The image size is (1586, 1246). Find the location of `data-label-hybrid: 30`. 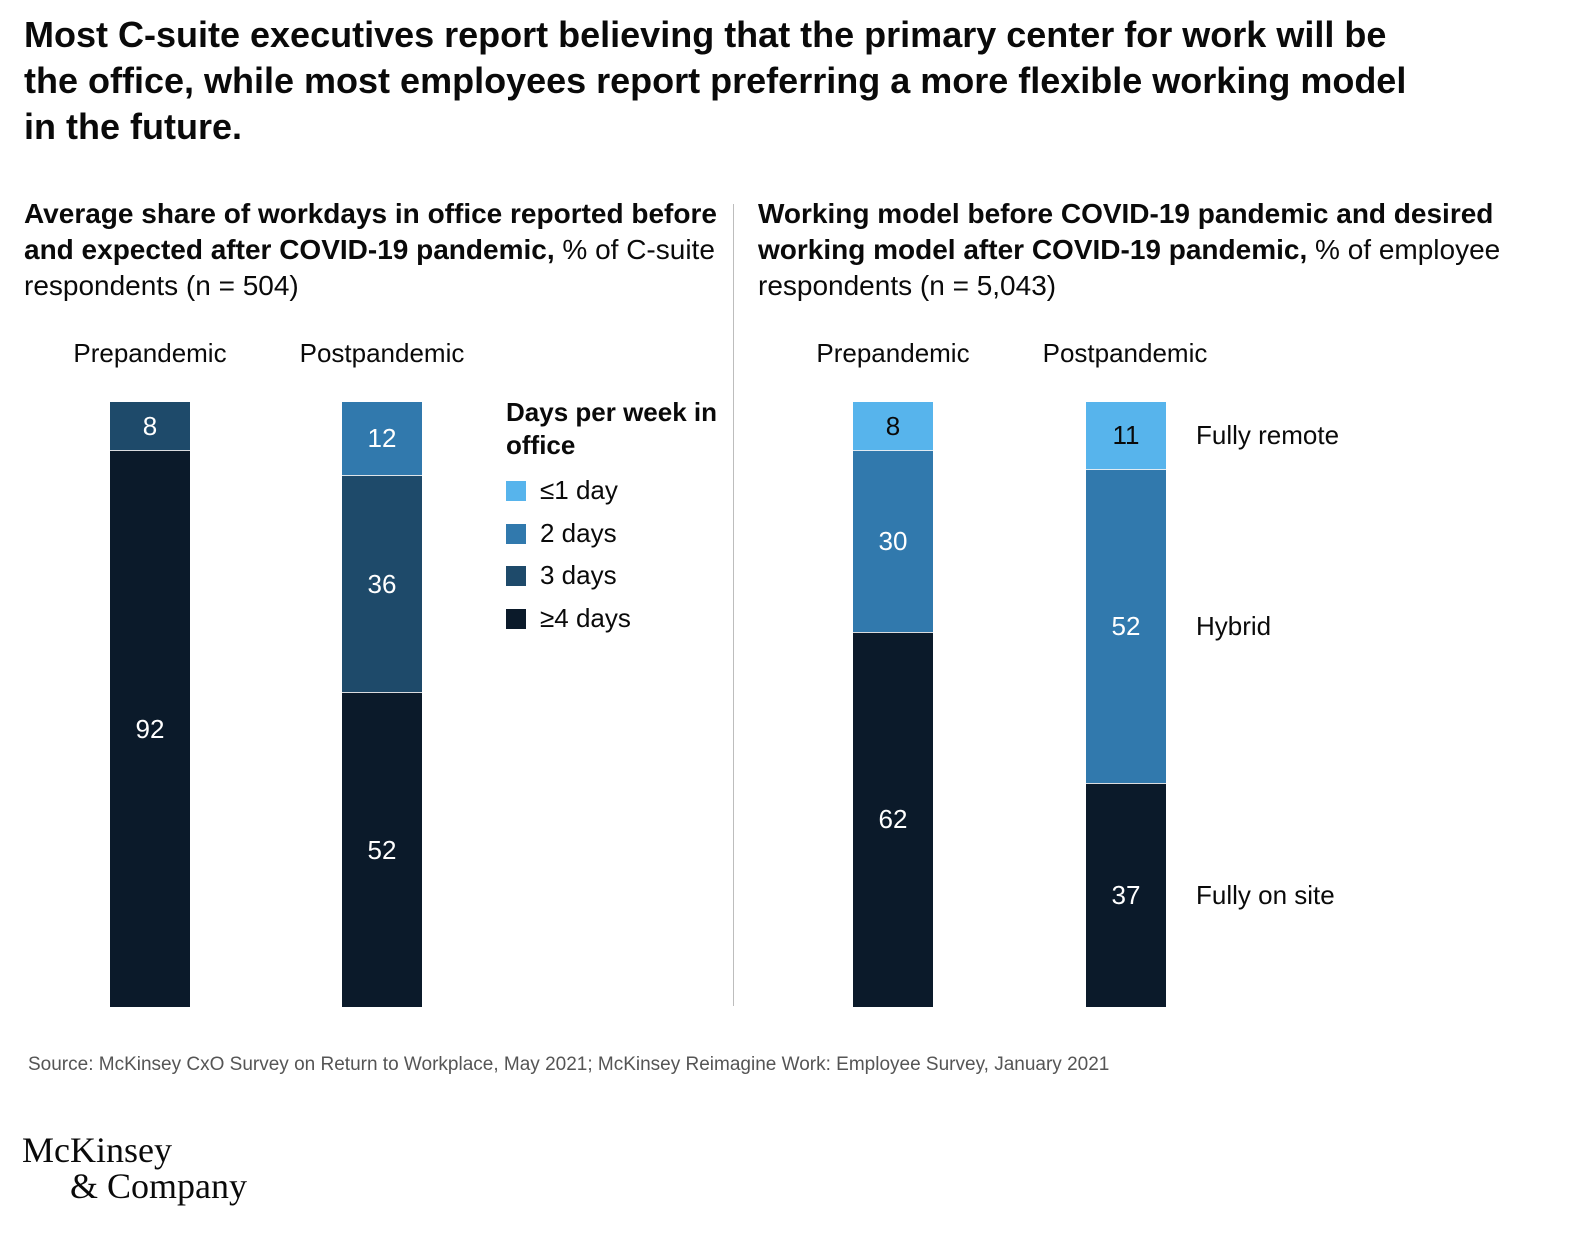

data-label-hybrid: 30 is located at coordinates (893, 541).